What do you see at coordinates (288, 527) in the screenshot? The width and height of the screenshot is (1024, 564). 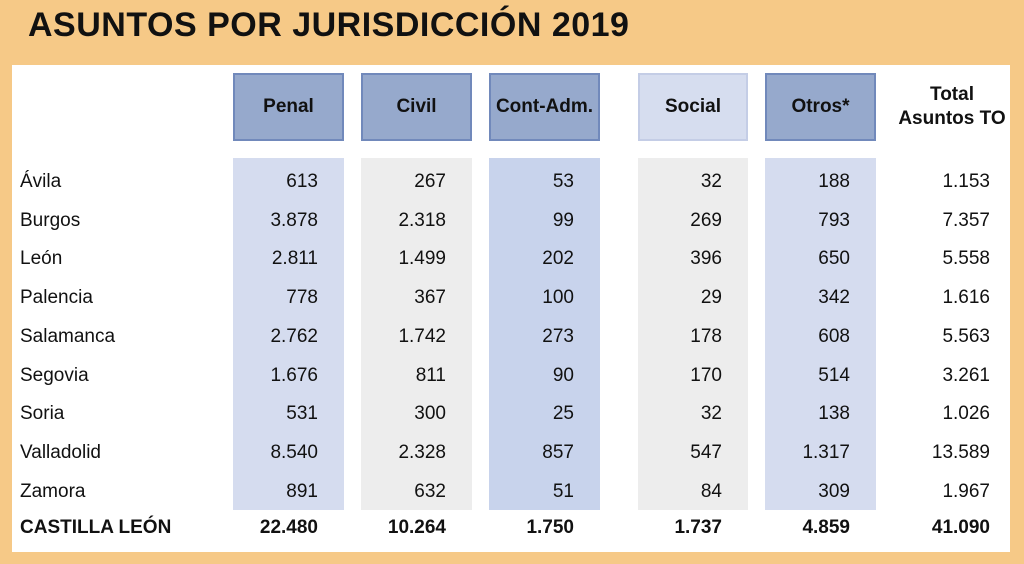 I see `total-cell-penal: 22.480` at bounding box center [288, 527].